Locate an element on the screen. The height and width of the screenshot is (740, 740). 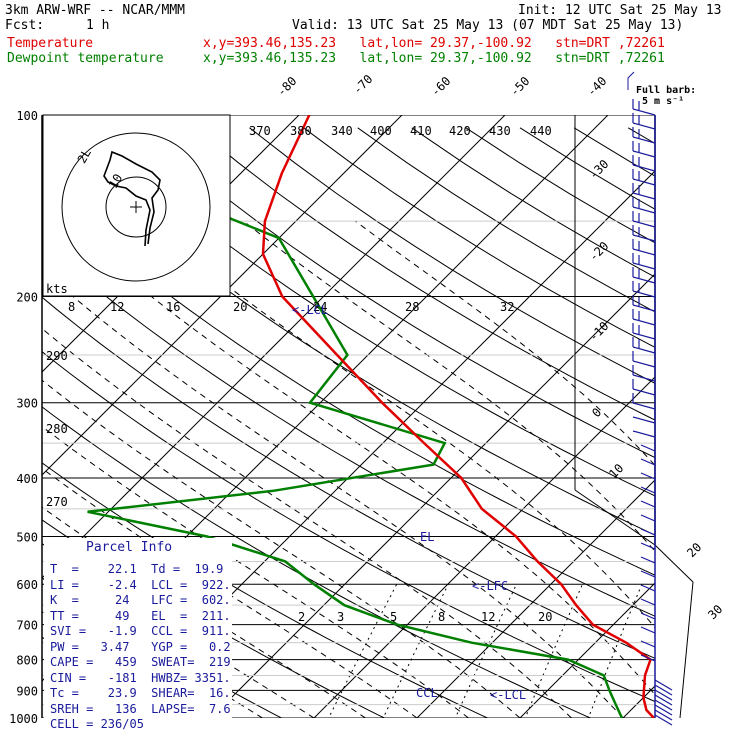
annotation-ccl: CCL is located at coordinates (427, 693).